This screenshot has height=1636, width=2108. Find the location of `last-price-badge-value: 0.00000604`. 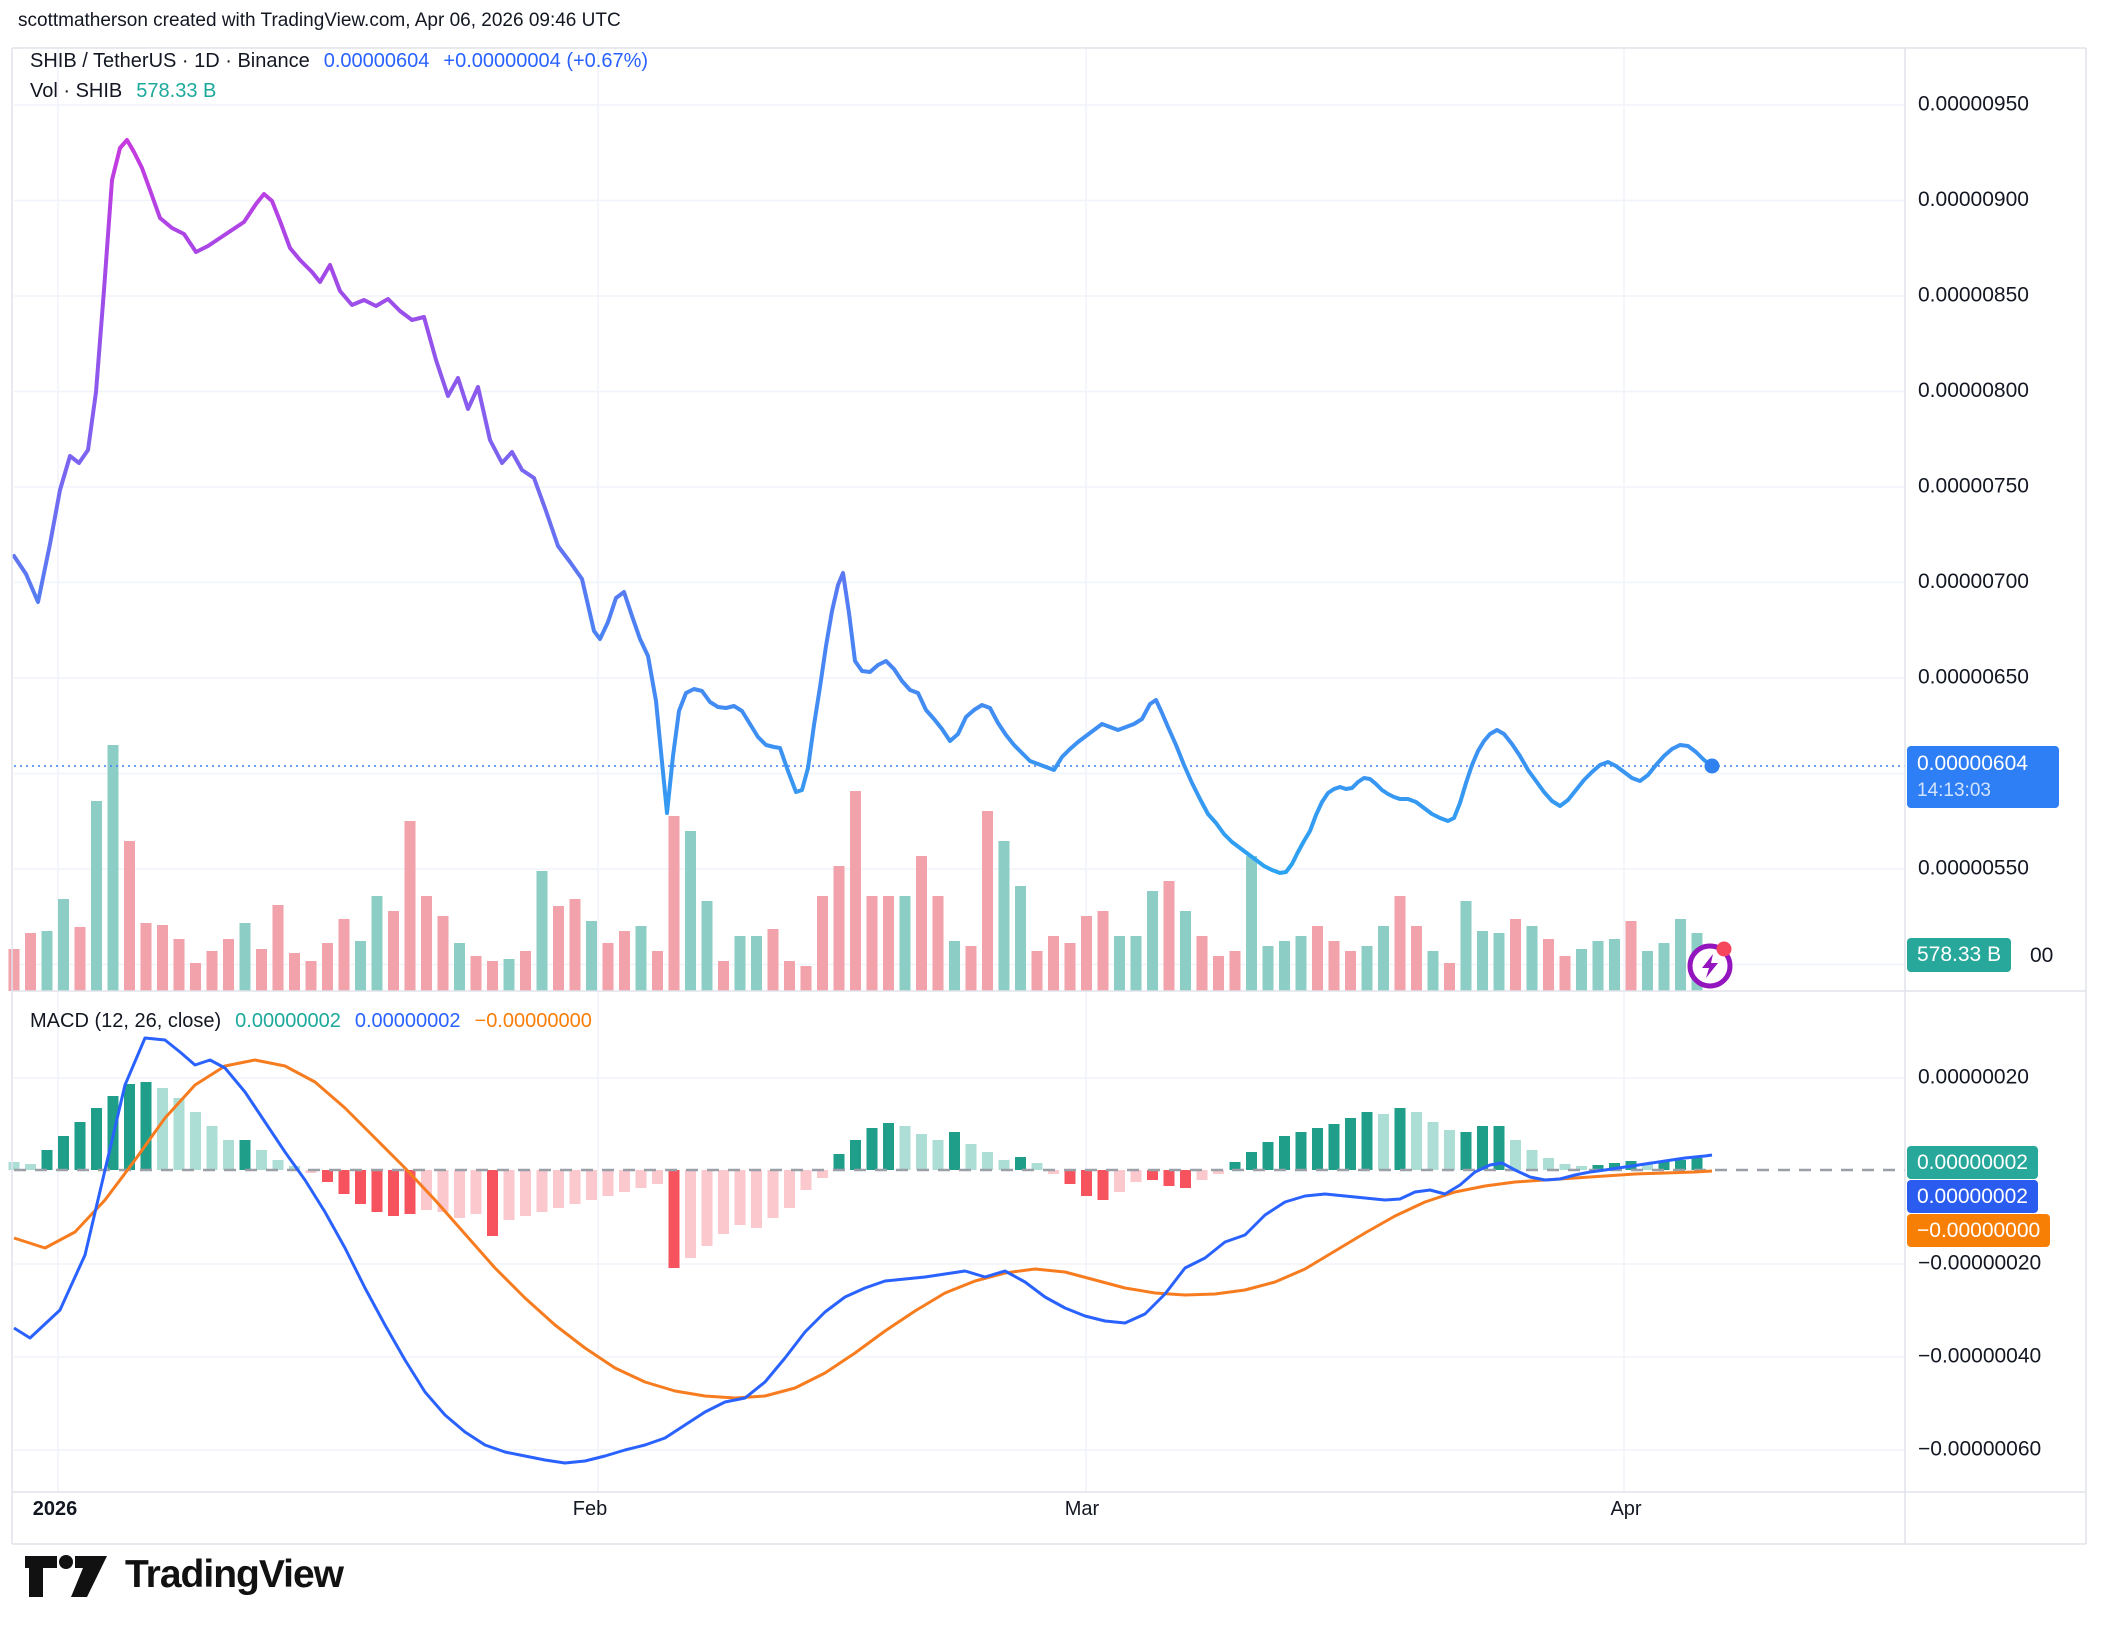

last-price-badge-value: 0.00000604 is located at coordinates (1972, 763).